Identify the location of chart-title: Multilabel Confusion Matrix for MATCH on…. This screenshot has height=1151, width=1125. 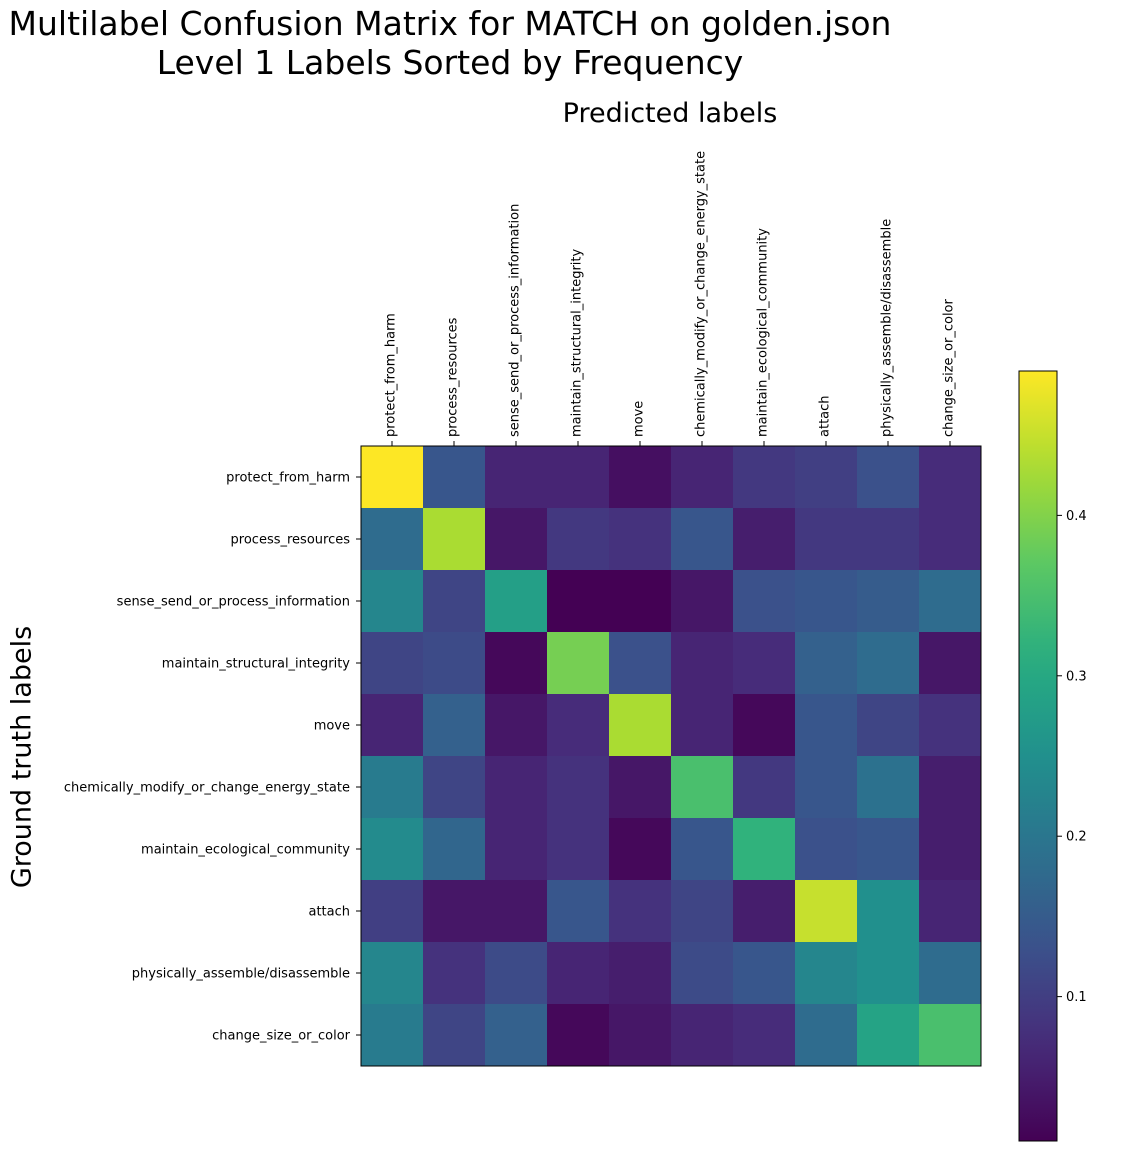
(450, 23).